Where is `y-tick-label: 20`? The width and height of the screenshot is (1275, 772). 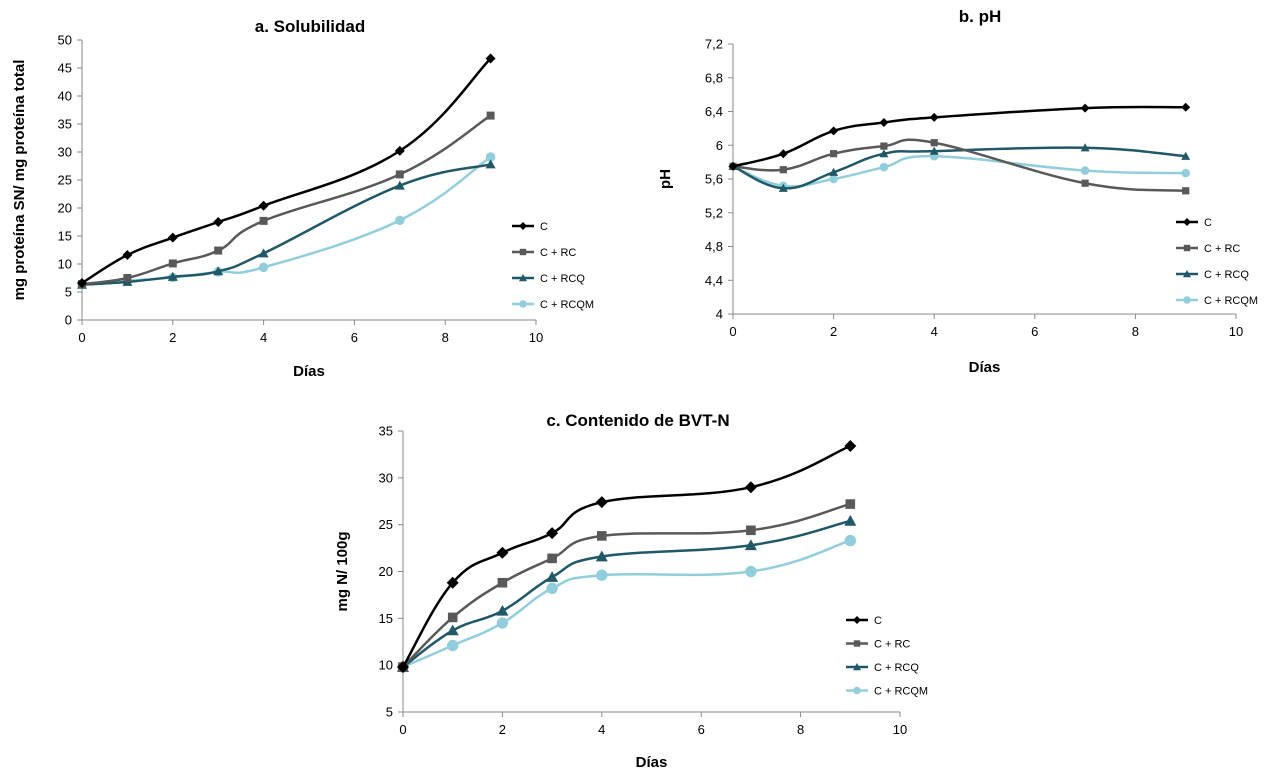 y-tick-label: 20 is located at coordinates (65, 208).